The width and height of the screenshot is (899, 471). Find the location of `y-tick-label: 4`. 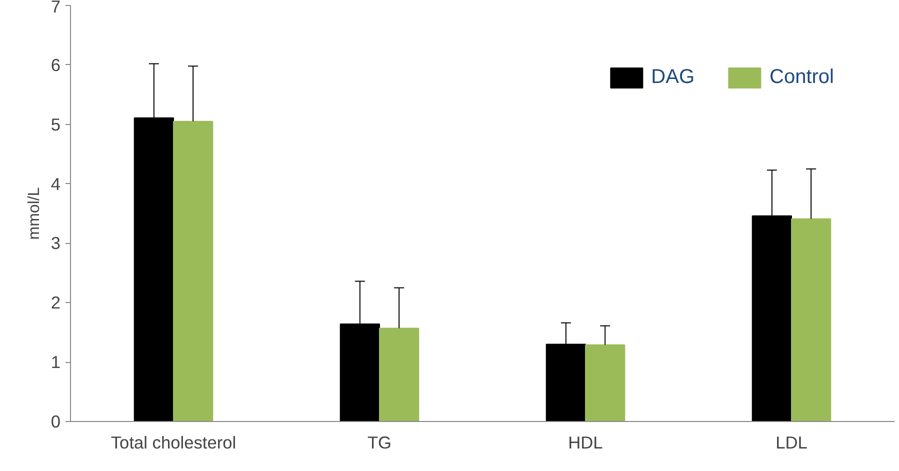

y-tick-label: 4 is located at coordinates (55, 184).